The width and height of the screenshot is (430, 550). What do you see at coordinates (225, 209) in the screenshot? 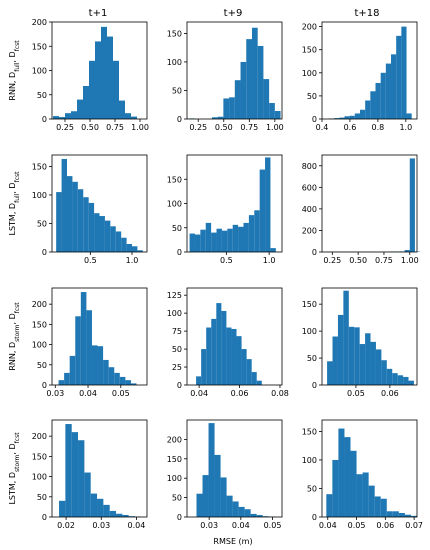
I see `panel-r1-c1: 0.5 1.0 0 50 100 150` at bounding box center [225, 209].